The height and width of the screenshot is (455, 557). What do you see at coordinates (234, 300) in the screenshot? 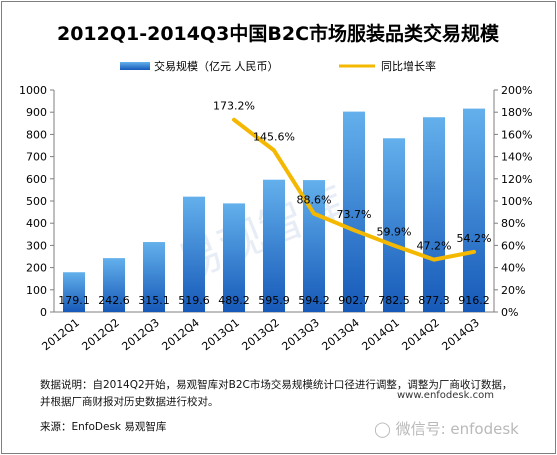
I see `bar-value-label: 489.2` at bounding box center [234, 300].